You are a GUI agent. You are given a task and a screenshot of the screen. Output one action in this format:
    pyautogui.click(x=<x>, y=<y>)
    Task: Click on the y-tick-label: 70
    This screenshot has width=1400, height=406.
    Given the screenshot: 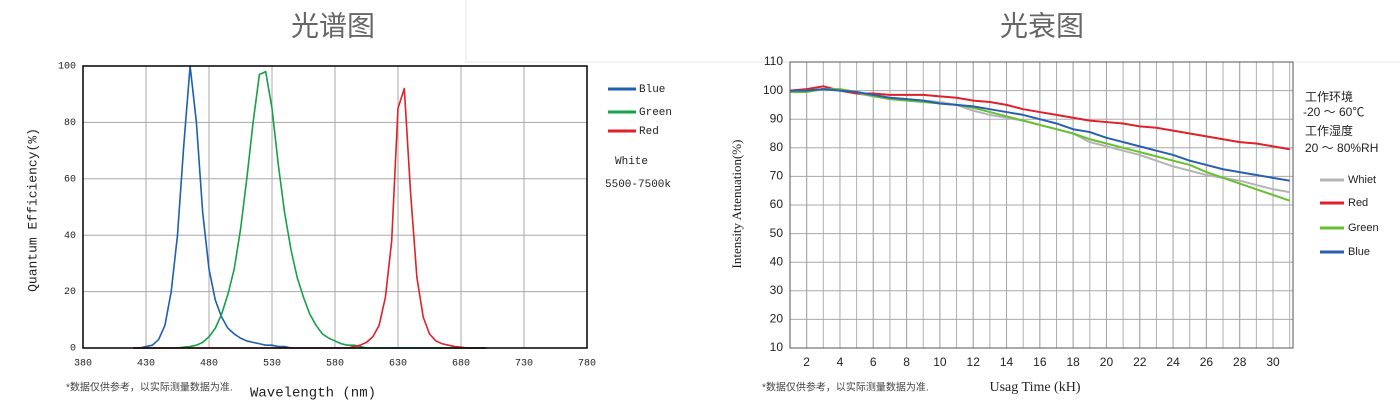 What is the action you would take?
    pyautogui.click(x=777, y=176)
    